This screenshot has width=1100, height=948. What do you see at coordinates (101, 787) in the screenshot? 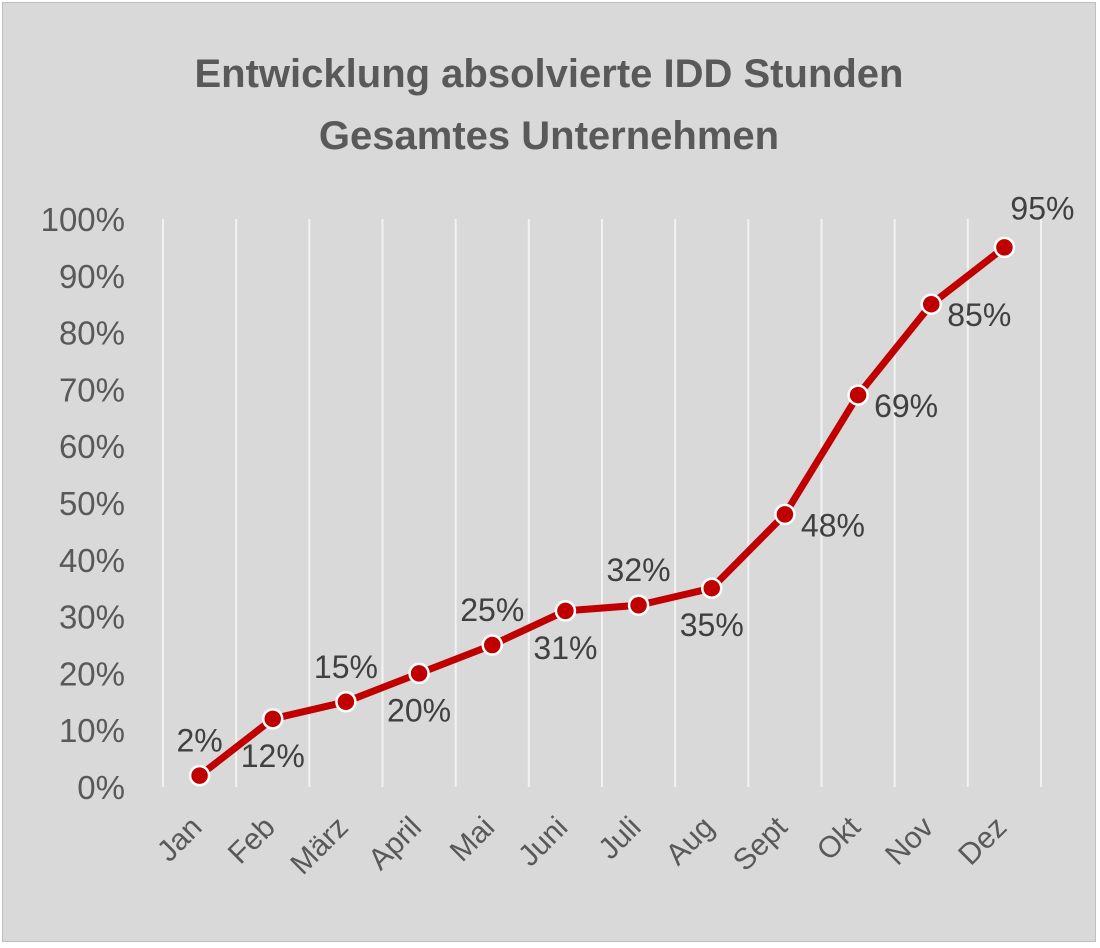
I see `y-tick-label: 0%` at bounding box center [101, 787].